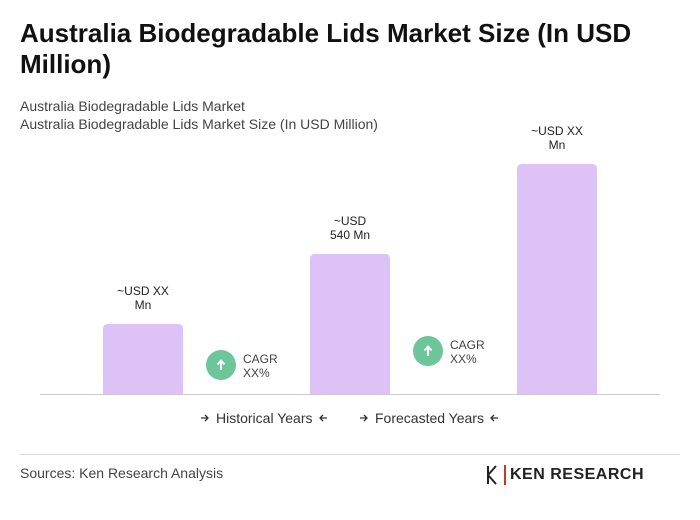 This screenshot has width=700, height=520. What do you see at coordinates (349, 418) in the screenshot?
I see `legend-arrows` at bounding box center [349, 418].